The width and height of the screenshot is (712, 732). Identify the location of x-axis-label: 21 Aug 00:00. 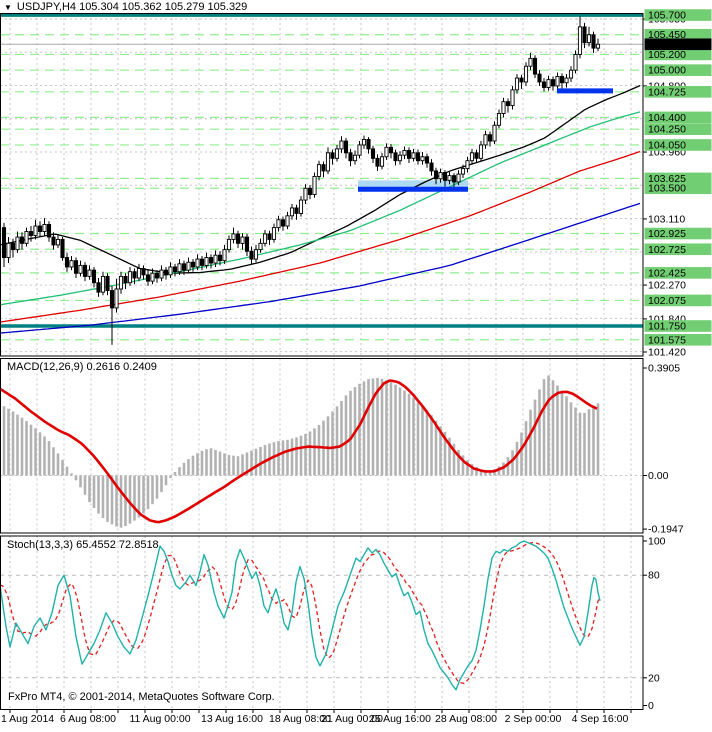
(352, 719).